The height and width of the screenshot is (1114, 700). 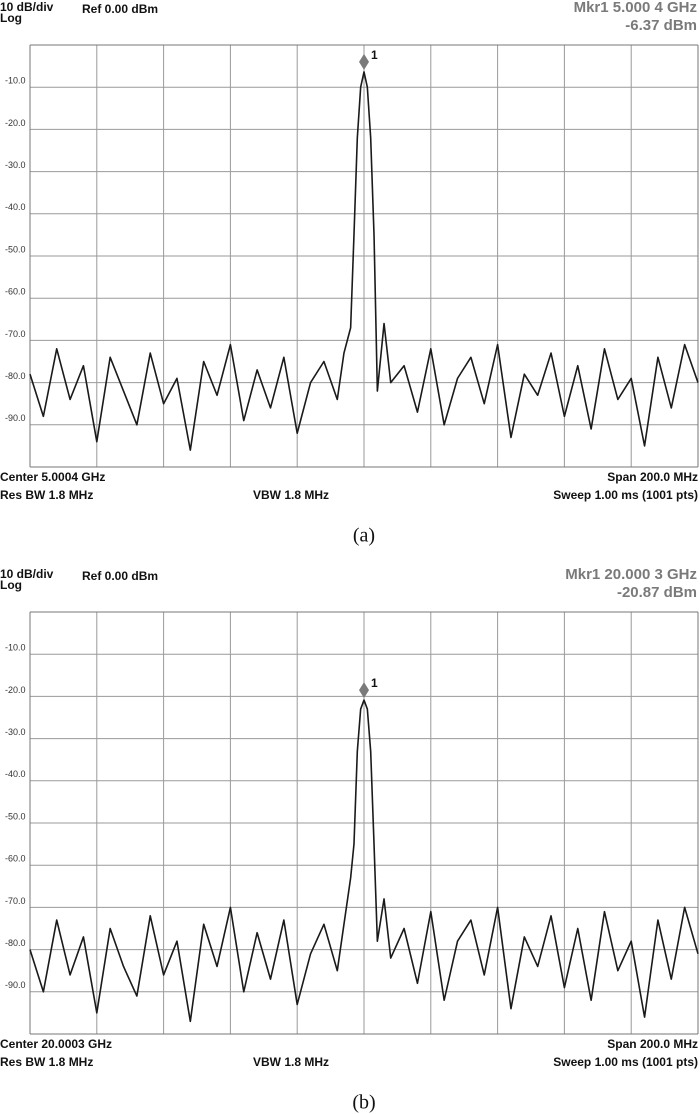 I want to click on center-label: Center 20.0003 GHz, so click(x=56, y=1044).